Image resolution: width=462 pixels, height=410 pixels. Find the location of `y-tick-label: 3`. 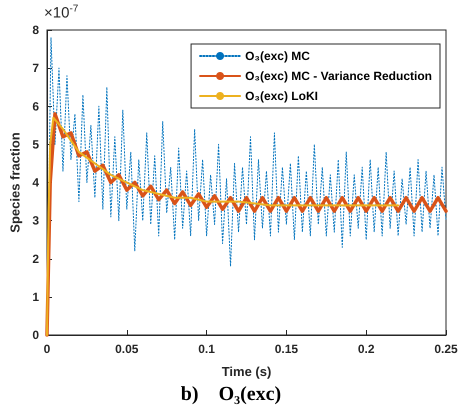

y-tick-label: 3 is located at coordinates (36, 221).